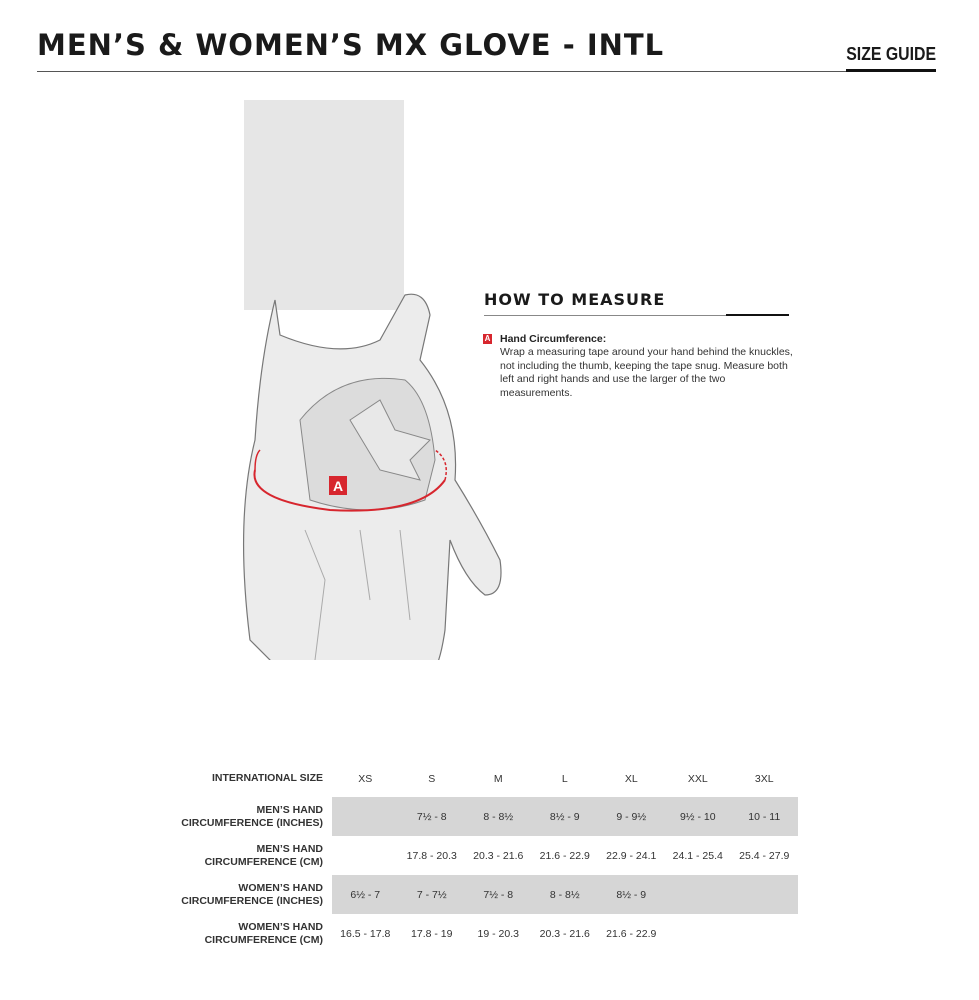 The image size is (979, 1000). I want to click on table-cell: 24.1 - 25.4, so click(697, 855).